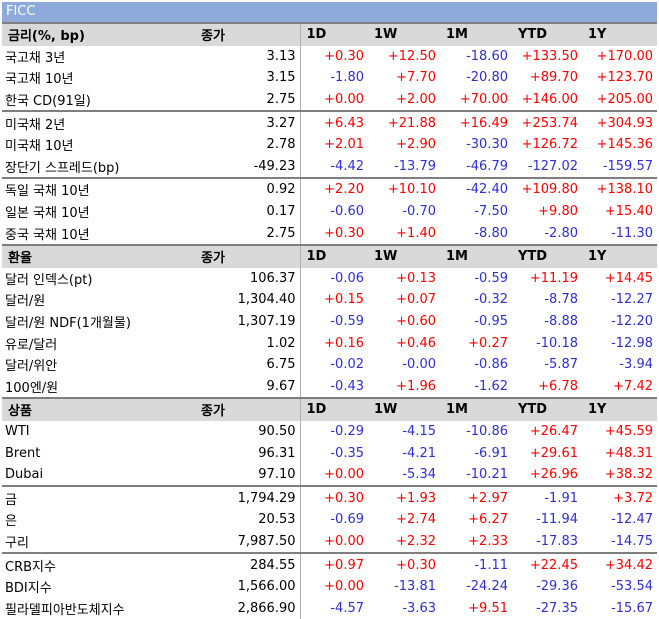 Image resolution: width=659 pixels, height=619 pixels. I want to click on section-header: 환율, so click(100, 255).